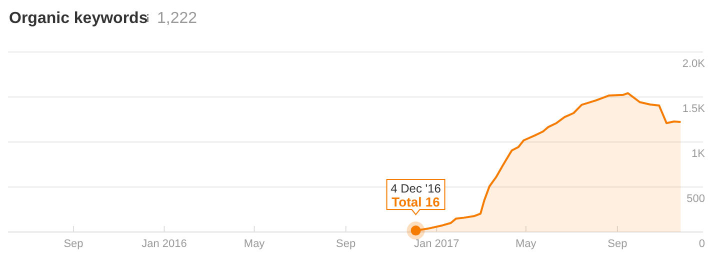  Describe the element at coordinates (164, 244) in the screenshot. I see `x-tick-label: Jan 2016` at that location.